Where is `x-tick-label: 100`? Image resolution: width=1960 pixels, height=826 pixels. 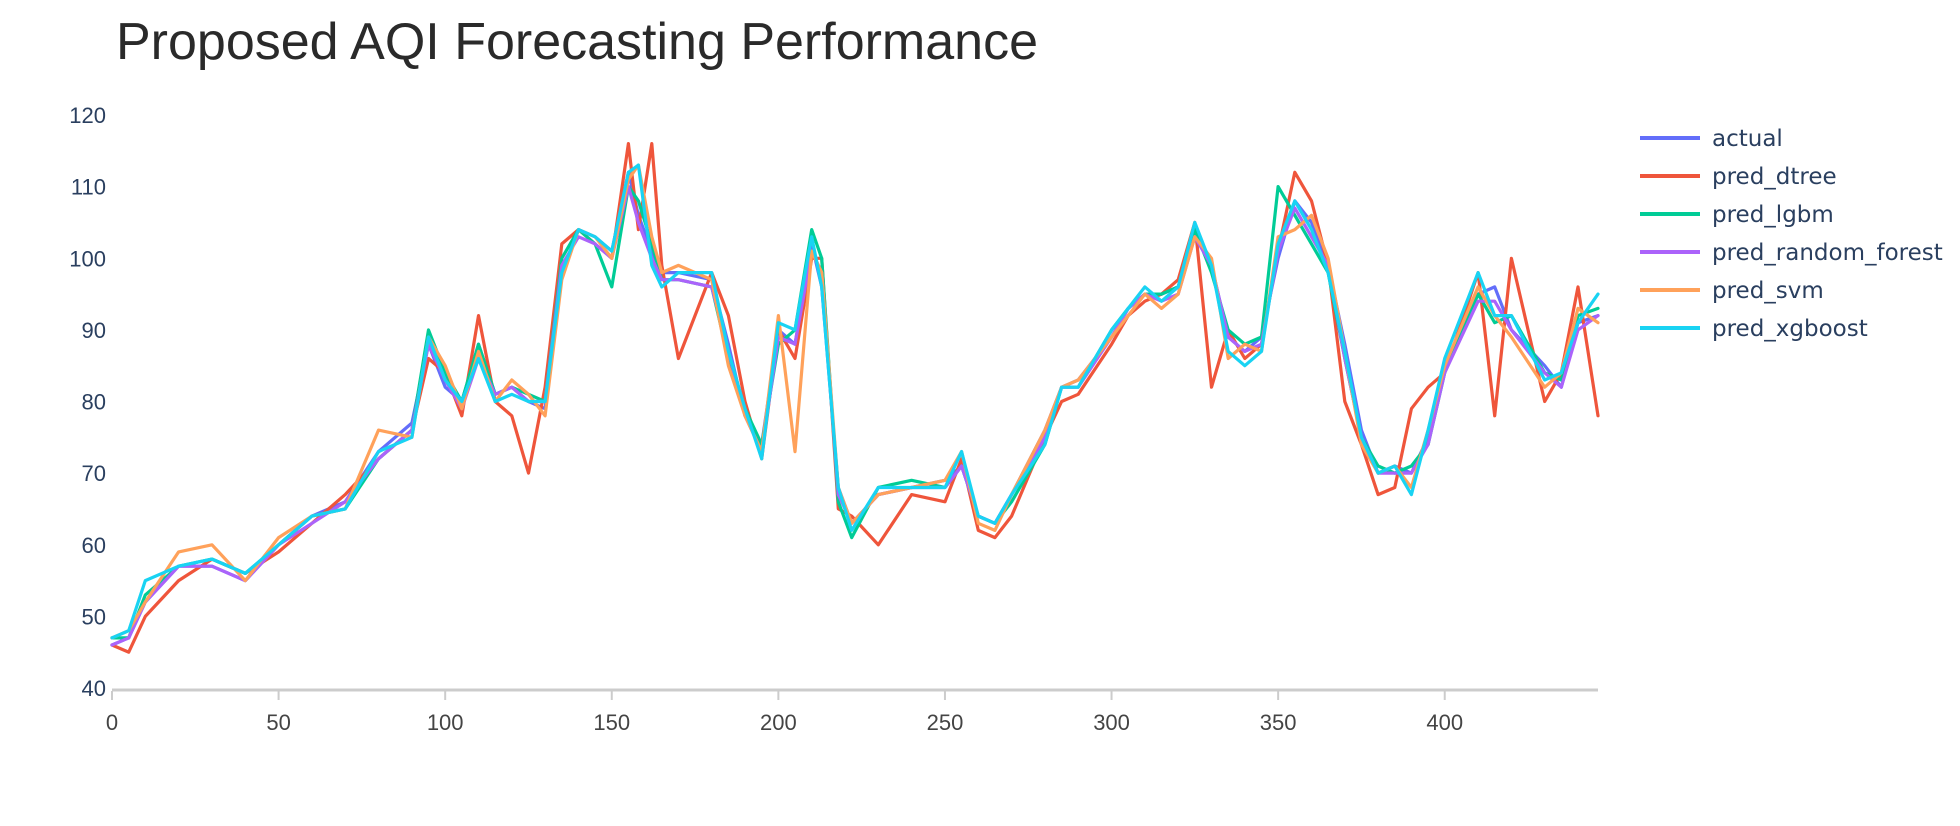
x-tick-label: 100 is located at coordinates (445, 722).